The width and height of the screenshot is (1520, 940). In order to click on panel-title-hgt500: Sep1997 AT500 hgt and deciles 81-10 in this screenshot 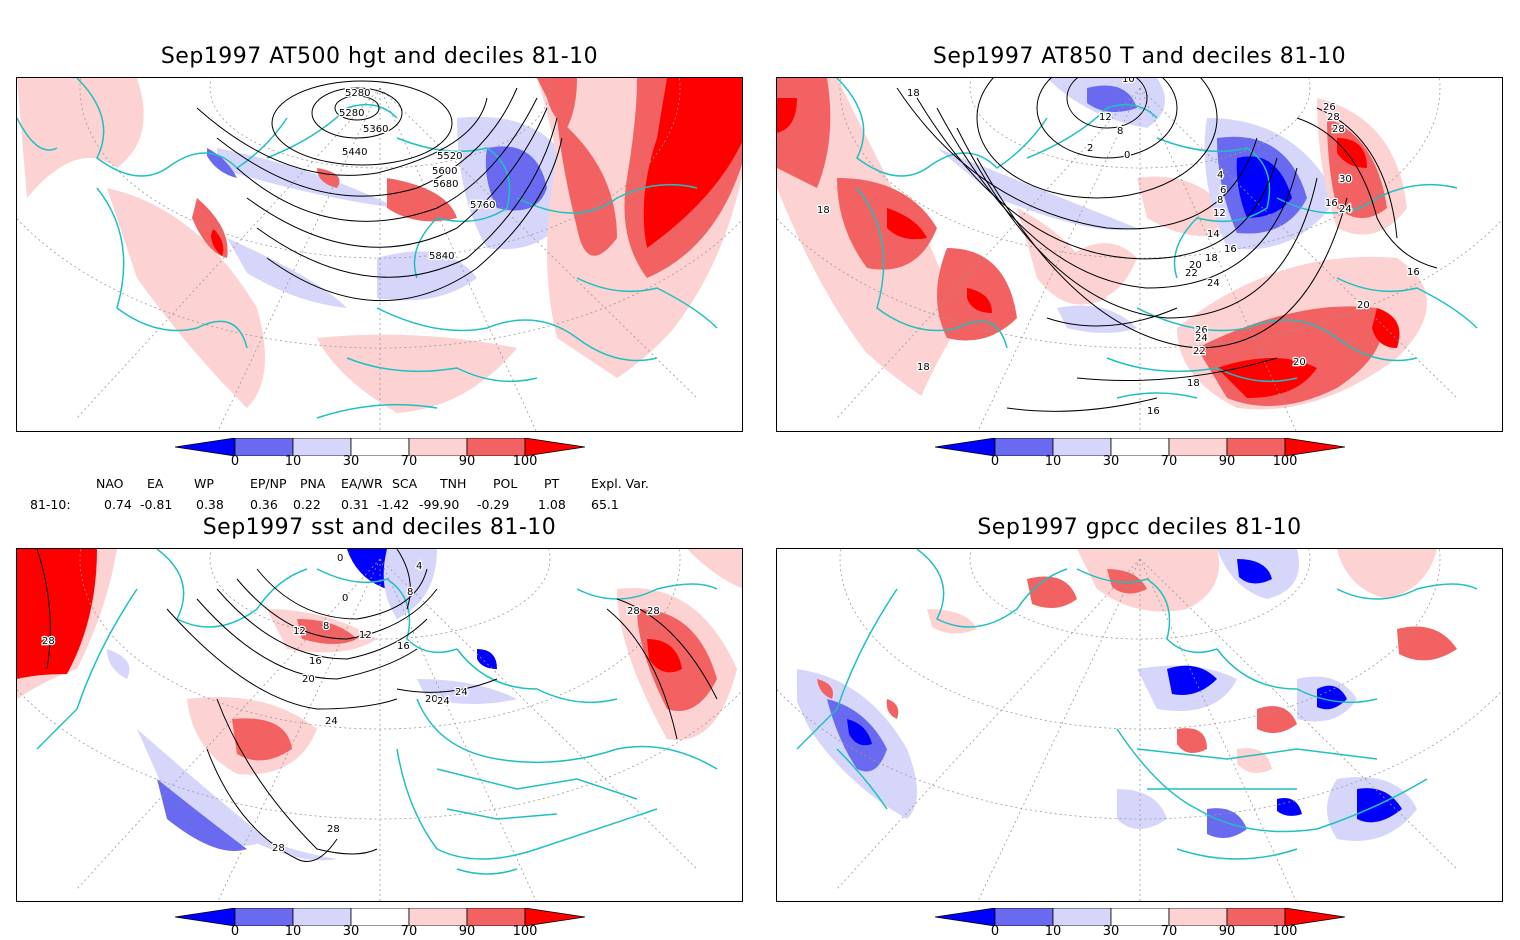, I will do `click(379, 56)`.